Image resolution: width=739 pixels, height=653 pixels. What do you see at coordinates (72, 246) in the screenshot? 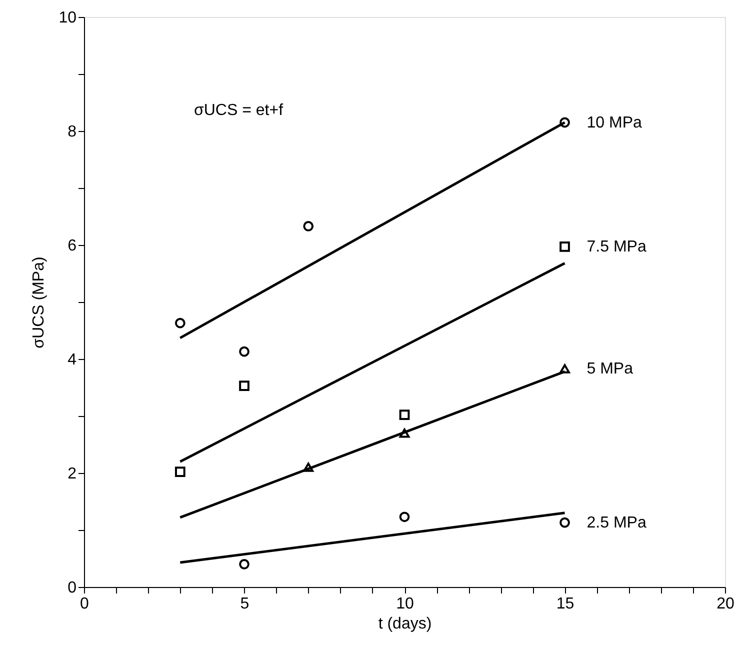
I see `y-tick-label: 6` at bounding box center [72, 246].